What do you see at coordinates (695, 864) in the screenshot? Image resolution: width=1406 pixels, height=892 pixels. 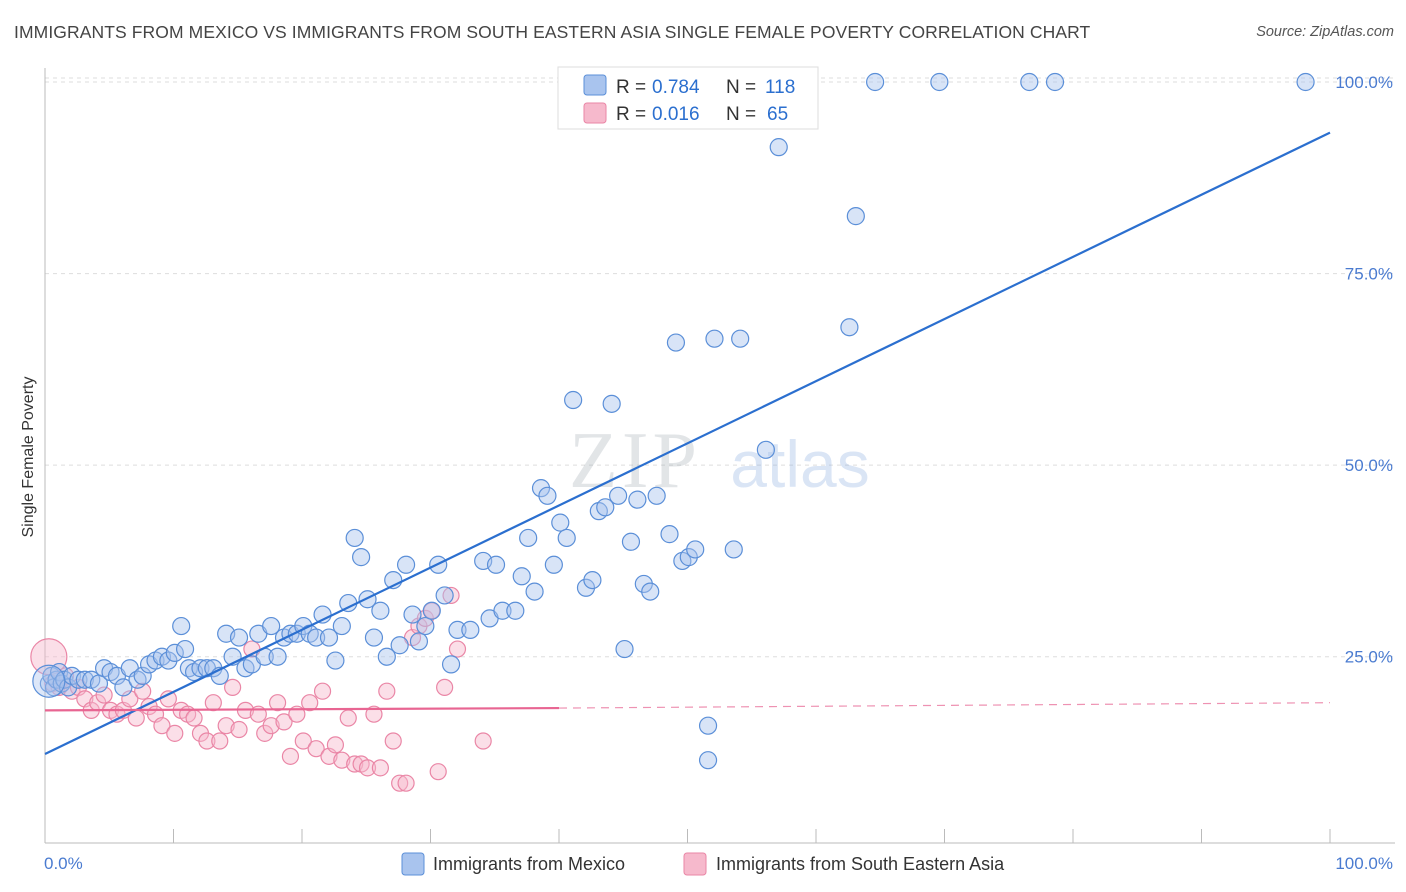 I see `bottom-legend-swatch-sea` at bounding box center [695, 864].